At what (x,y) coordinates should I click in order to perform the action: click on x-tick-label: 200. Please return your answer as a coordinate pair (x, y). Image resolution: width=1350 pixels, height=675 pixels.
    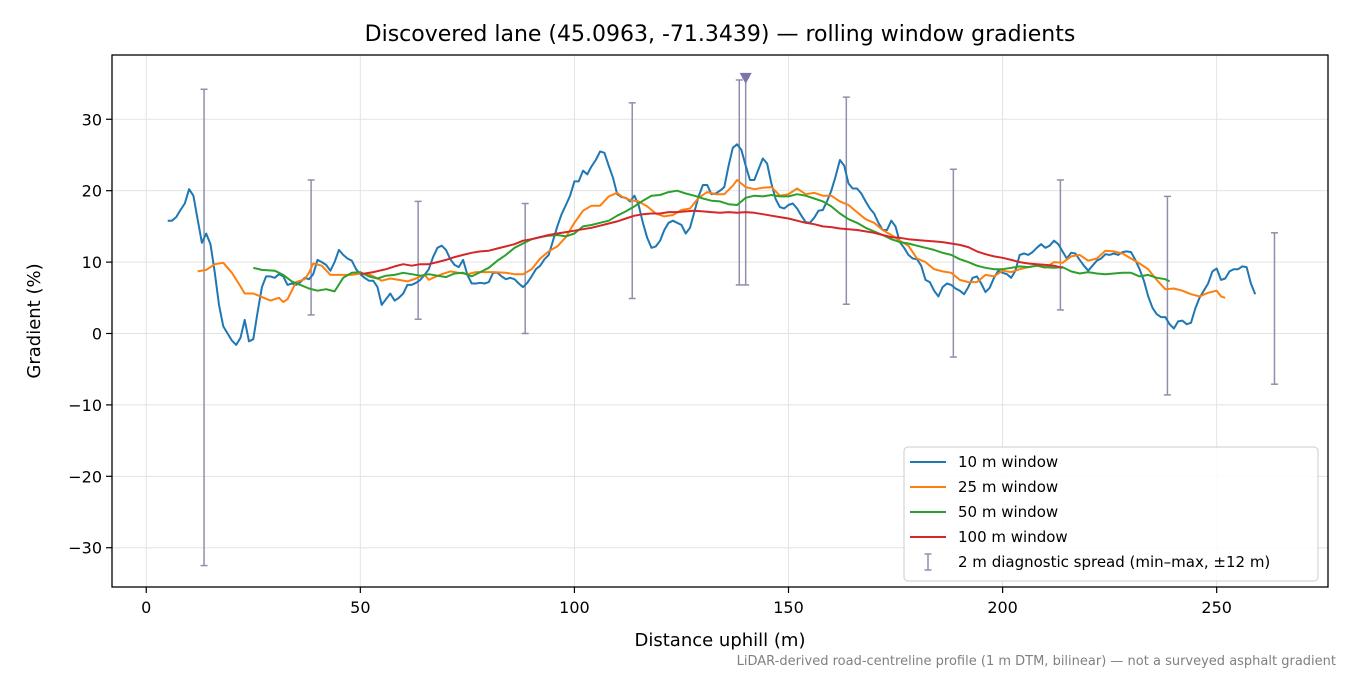
    Looking at the image, I should click on (1002, 607).